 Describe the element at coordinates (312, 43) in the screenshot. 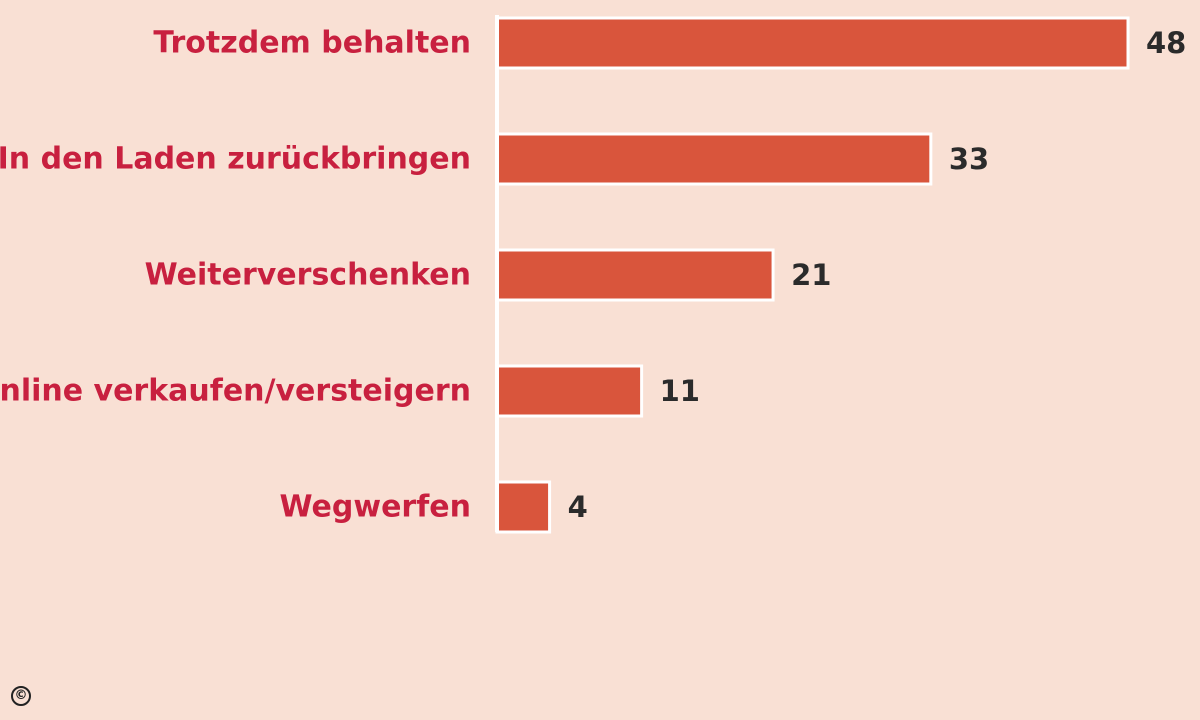

I see `category-label-0: Trotzdem behalten` at that location.